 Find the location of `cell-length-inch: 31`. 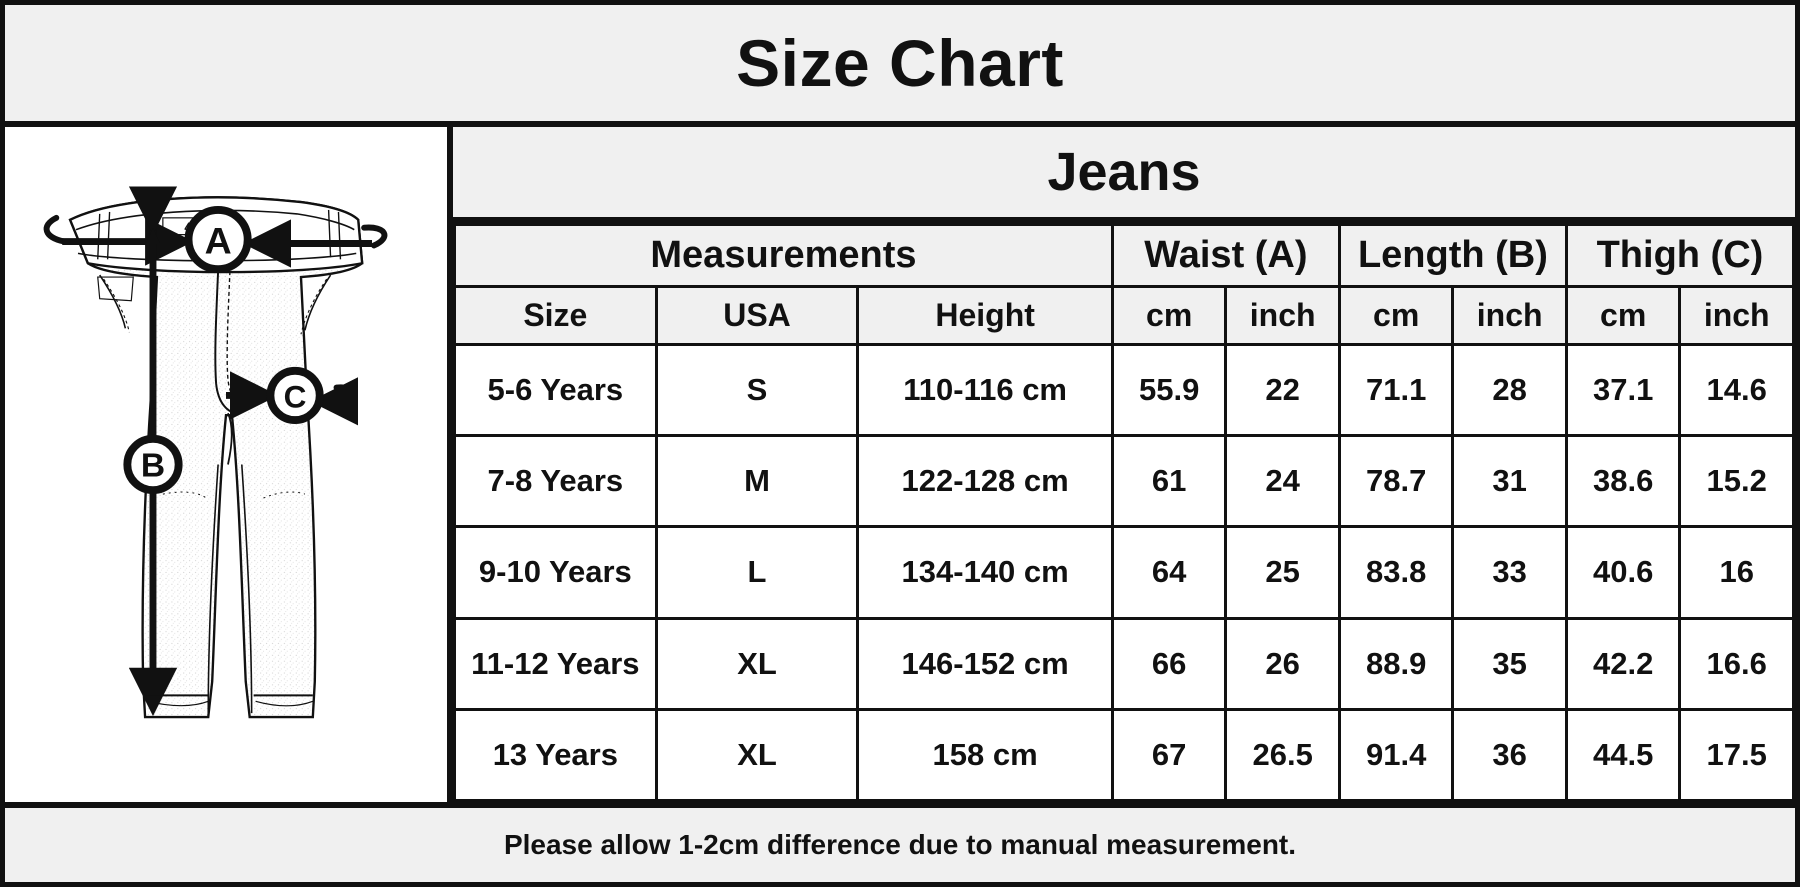

cell-length-inch: 31 is located at coordinates (1509, 481).